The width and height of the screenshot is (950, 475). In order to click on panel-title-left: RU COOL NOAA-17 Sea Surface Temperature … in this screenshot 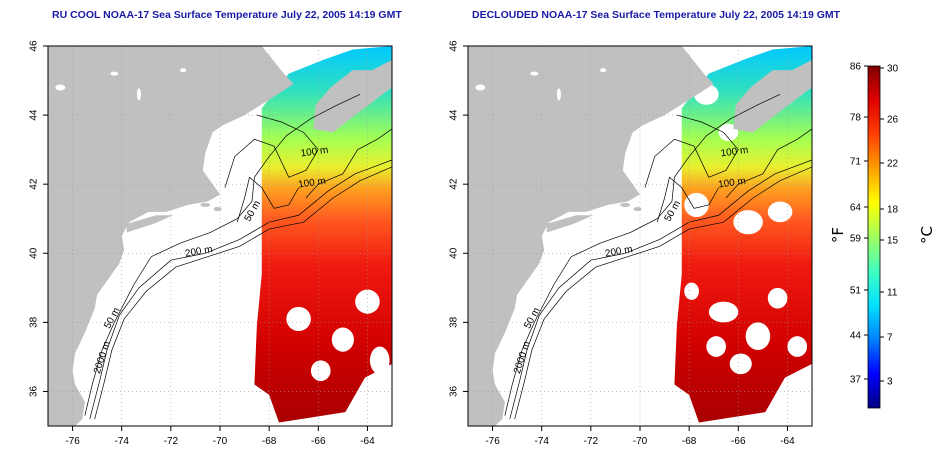, I will do `click(227, 15)`.